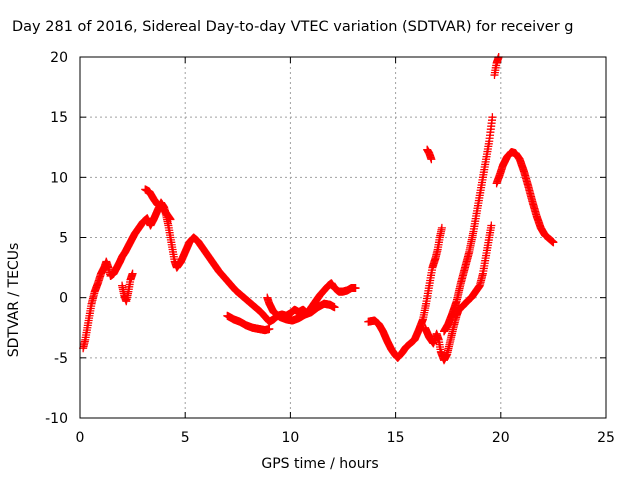 The width and height of the screenshot is (640, 480). Describe the element at coordinates (63, 299) in the screenshot. I see `y-tick-label: 0` at that location.